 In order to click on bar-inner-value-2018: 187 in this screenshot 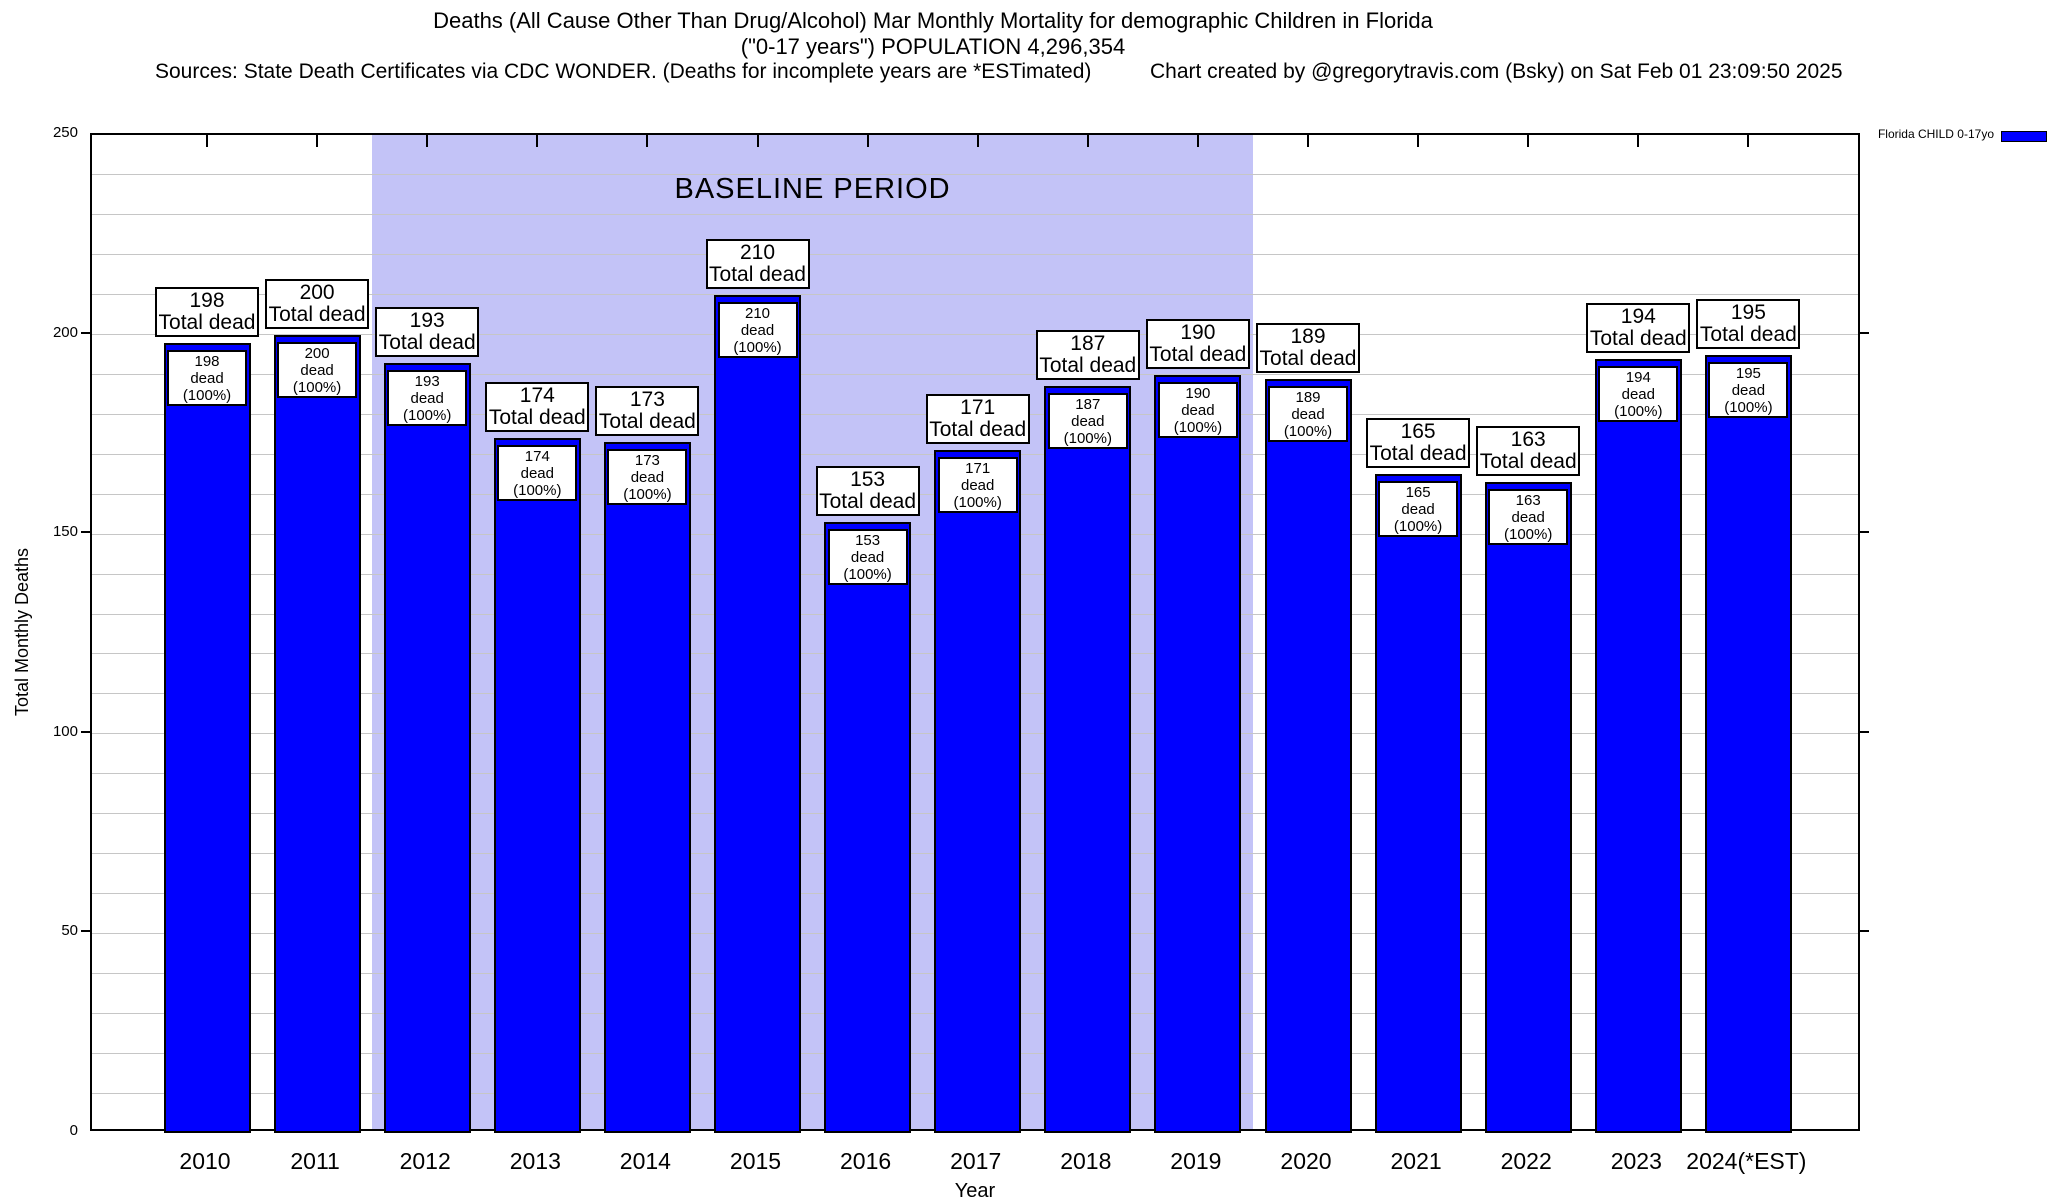, I will do `click(1088, 405)`.